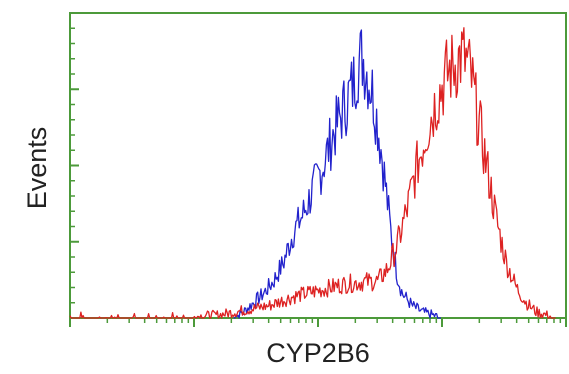  Describe the element at coordinates (318, 353) in the screenshot. I see `x-axis-label: CYP2B6` at that location.